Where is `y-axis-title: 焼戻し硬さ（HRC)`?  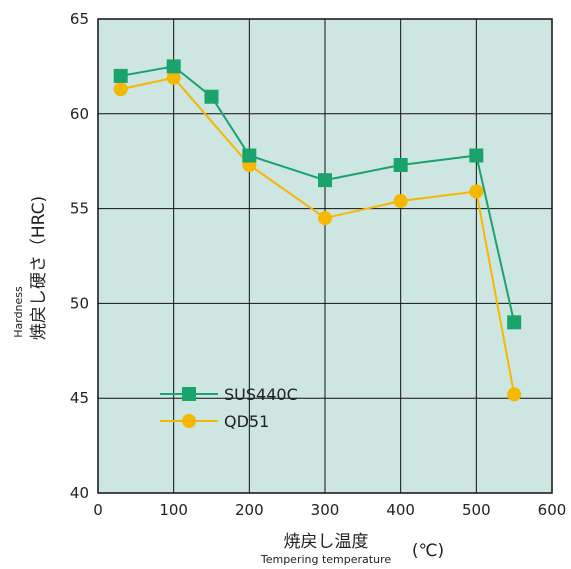
y-axis-title: 焼戻し硬さ（HRC) is located at coordinates (39, 268).